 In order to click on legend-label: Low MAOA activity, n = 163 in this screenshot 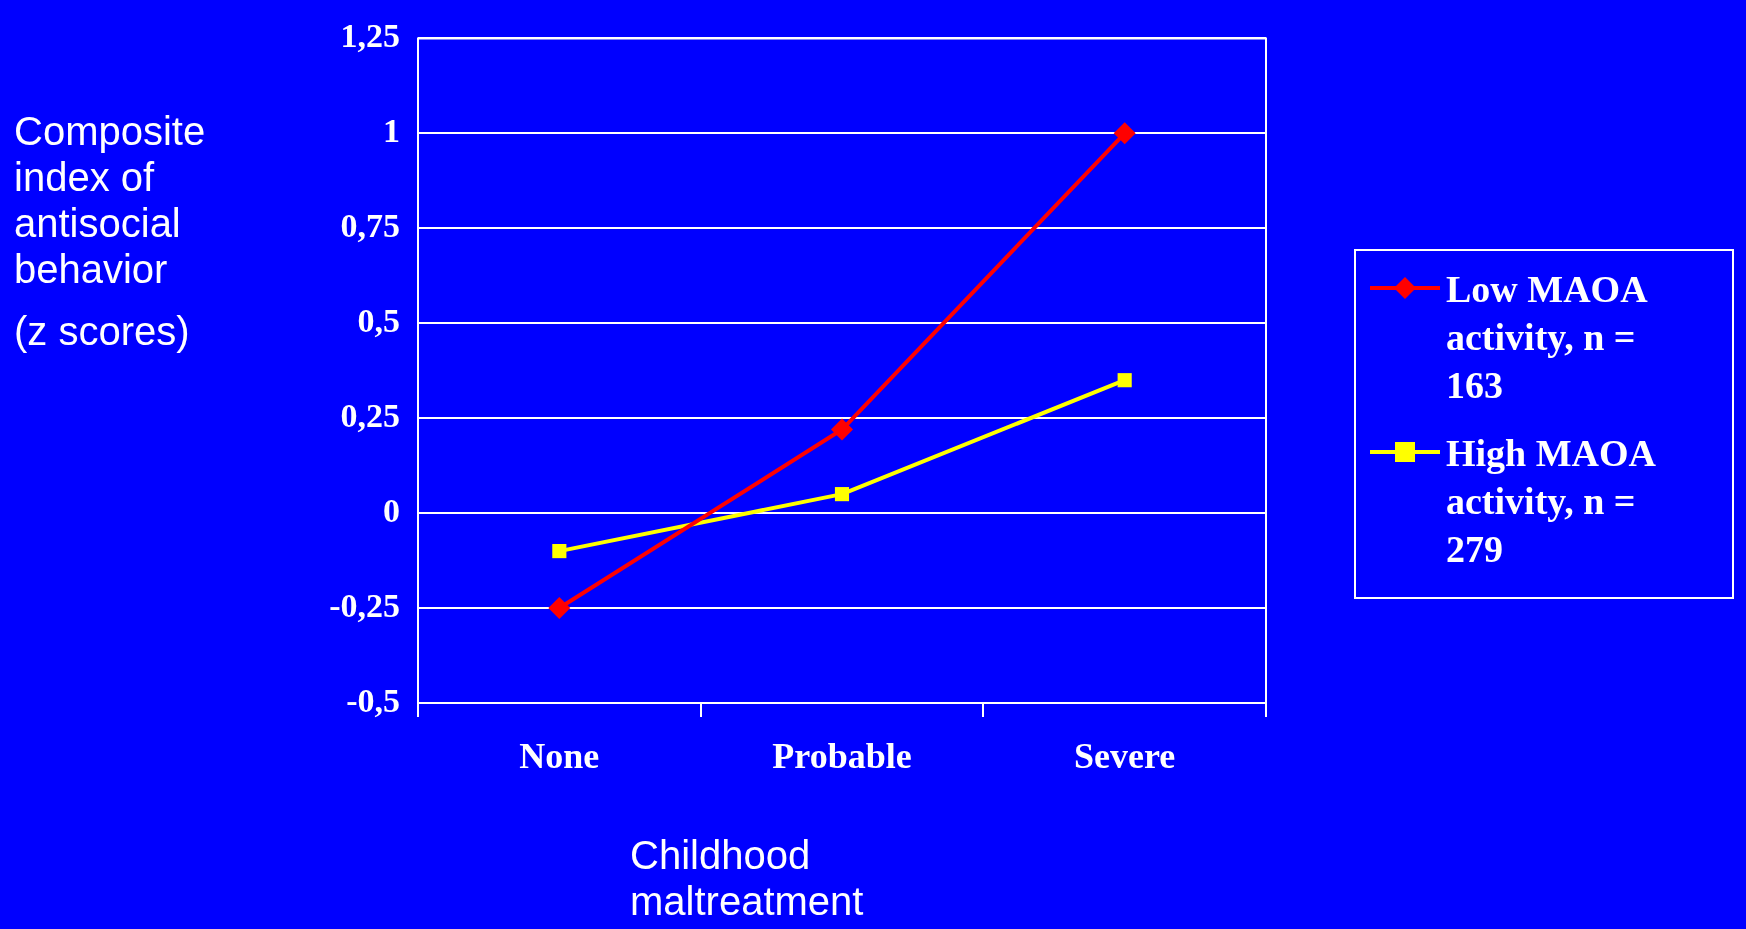, I will do `click(1546, 337)`.